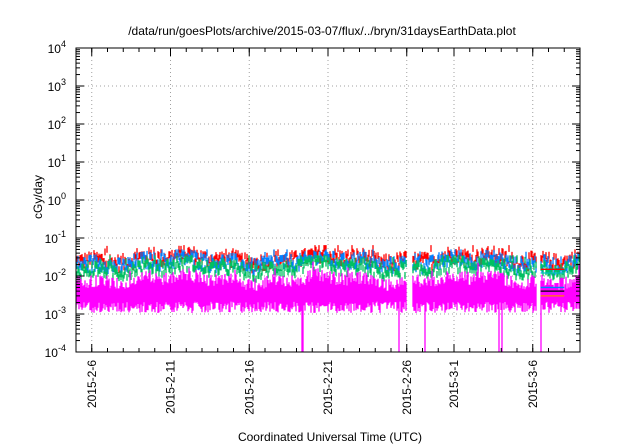 The height and width of the screenshot is (448, 640). I want to click on y-tick-label-exponent: 2, so click(63, 120).